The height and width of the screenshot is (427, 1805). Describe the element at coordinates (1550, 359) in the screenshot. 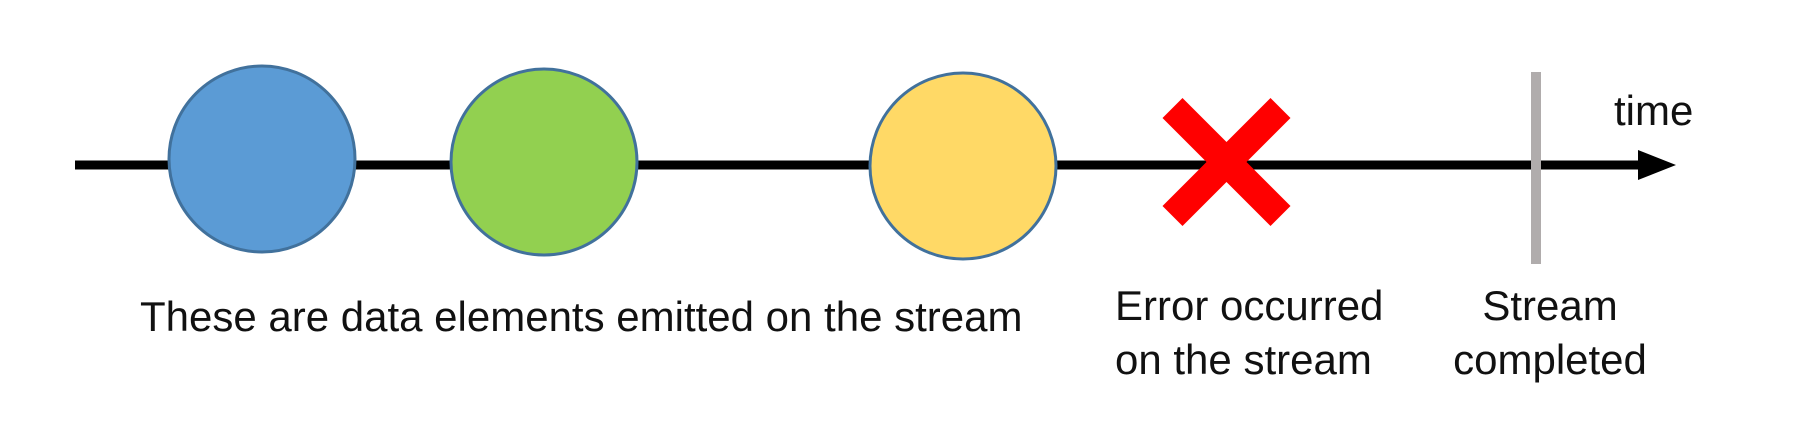

I see `completed-caption-line-2: completed` at that location.